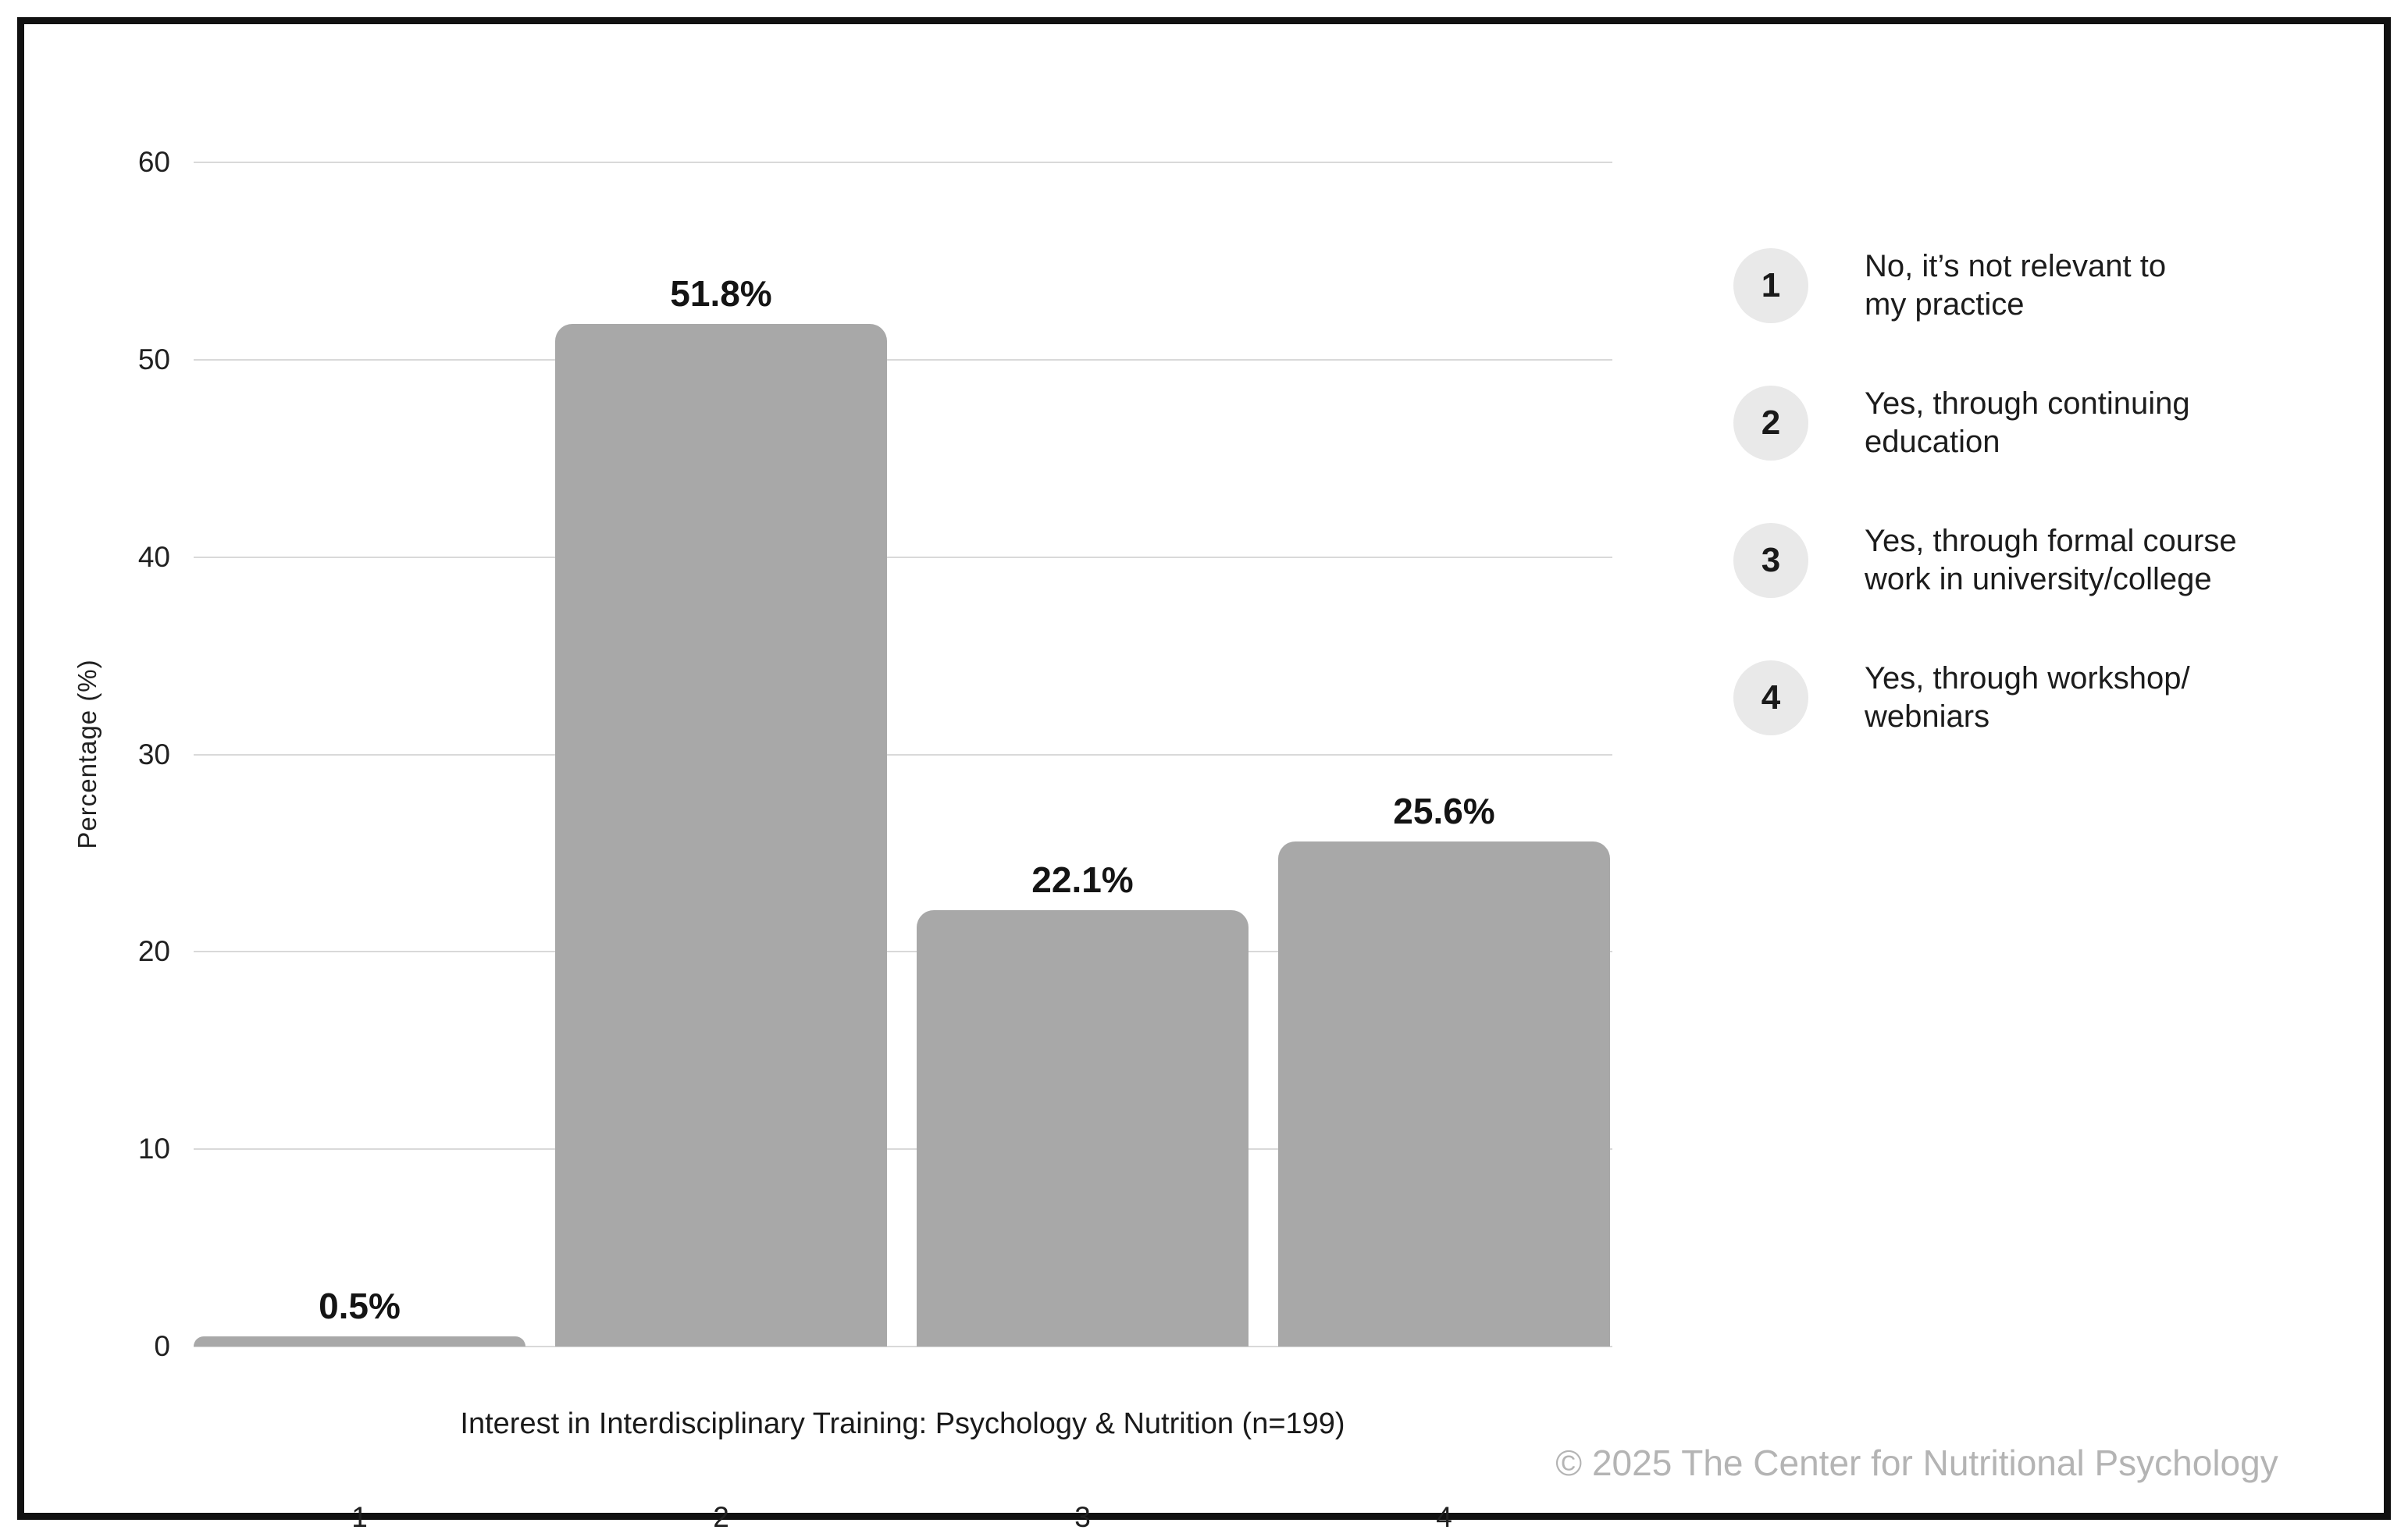  I want to click on y-tick-label-20: 20, so click(153, 952).